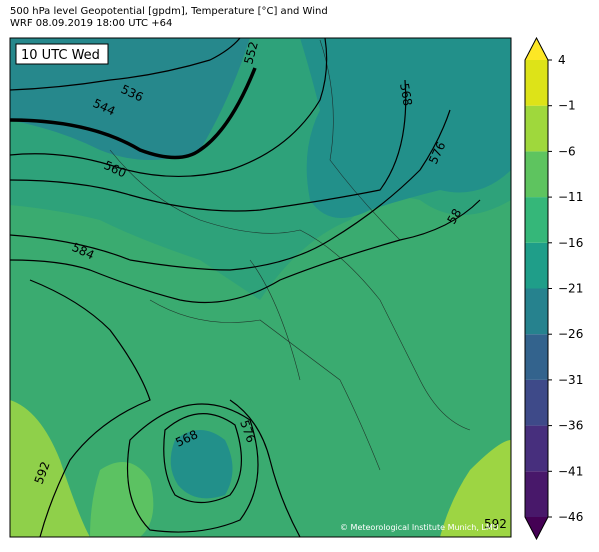 Image resolution: width=599 pixels, height=552 pixels. What do you see at coordinates (454, 216) in the screenshot?
I see `contour-label: 58` at bounding box center [454, 216].